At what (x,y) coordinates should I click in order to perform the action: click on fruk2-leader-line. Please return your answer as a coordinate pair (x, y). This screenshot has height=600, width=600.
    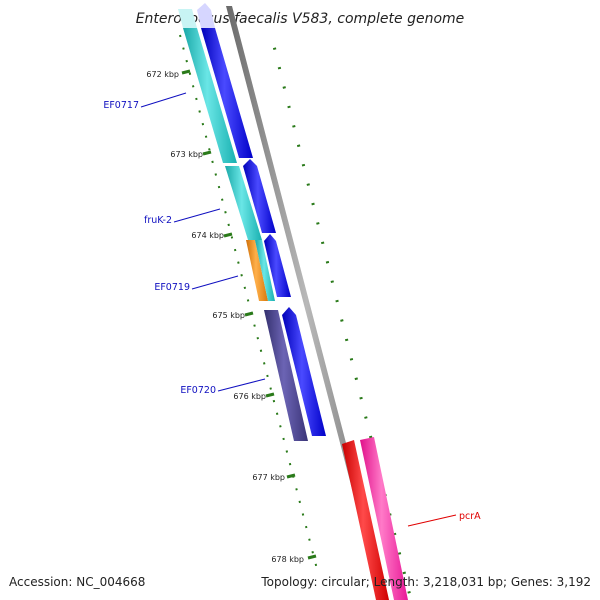
    Looking at the image, I should click on (197, 215).